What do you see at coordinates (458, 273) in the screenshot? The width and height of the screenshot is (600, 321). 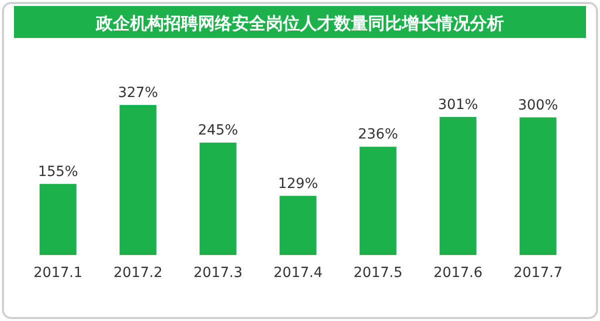 I see `x-tick-label: 2017.6` at bounding box center [458, 273].